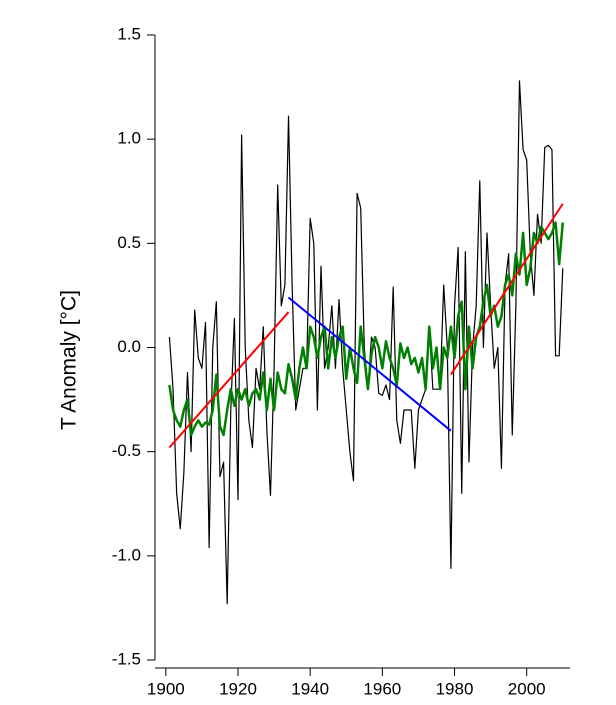 This screenshot has height=705, width=616. What do you see at coordinates (455, 688) in the screenshot?
I see `x-tick-label: 1980` at bounding box center [455, 688].